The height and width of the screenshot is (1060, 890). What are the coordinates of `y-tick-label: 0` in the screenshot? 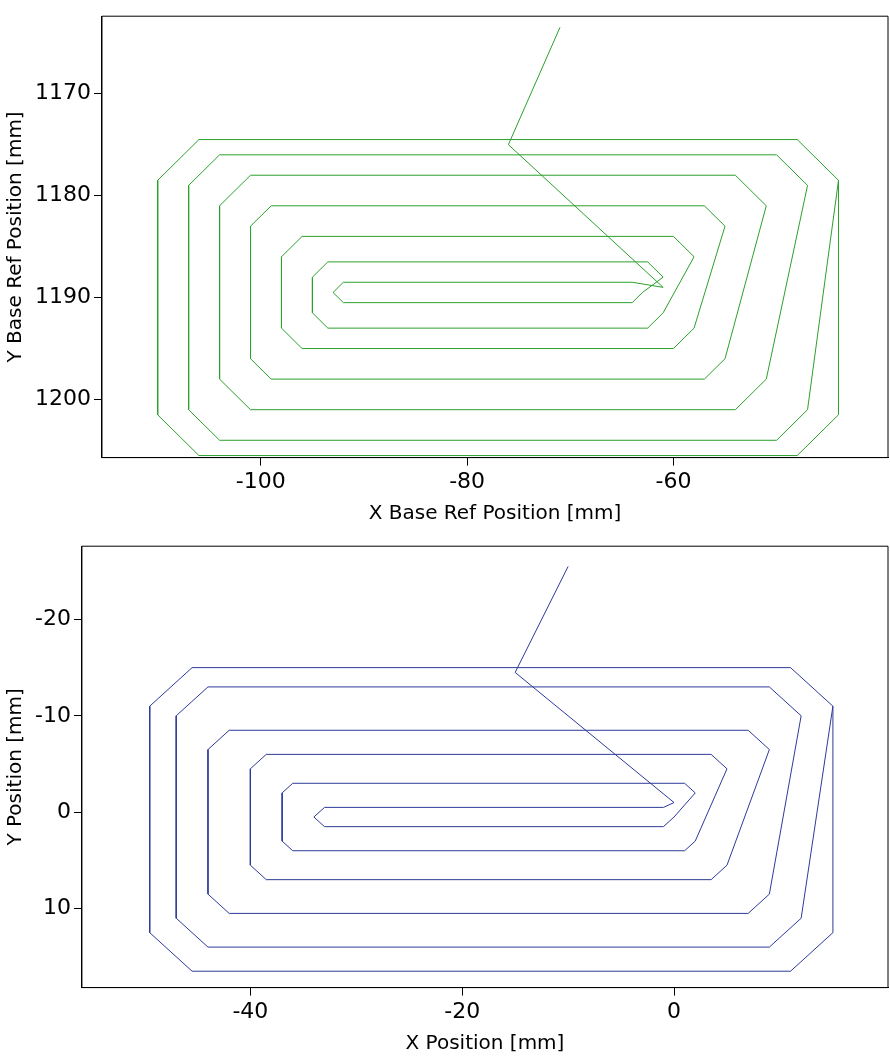 It's located at (63, 810).